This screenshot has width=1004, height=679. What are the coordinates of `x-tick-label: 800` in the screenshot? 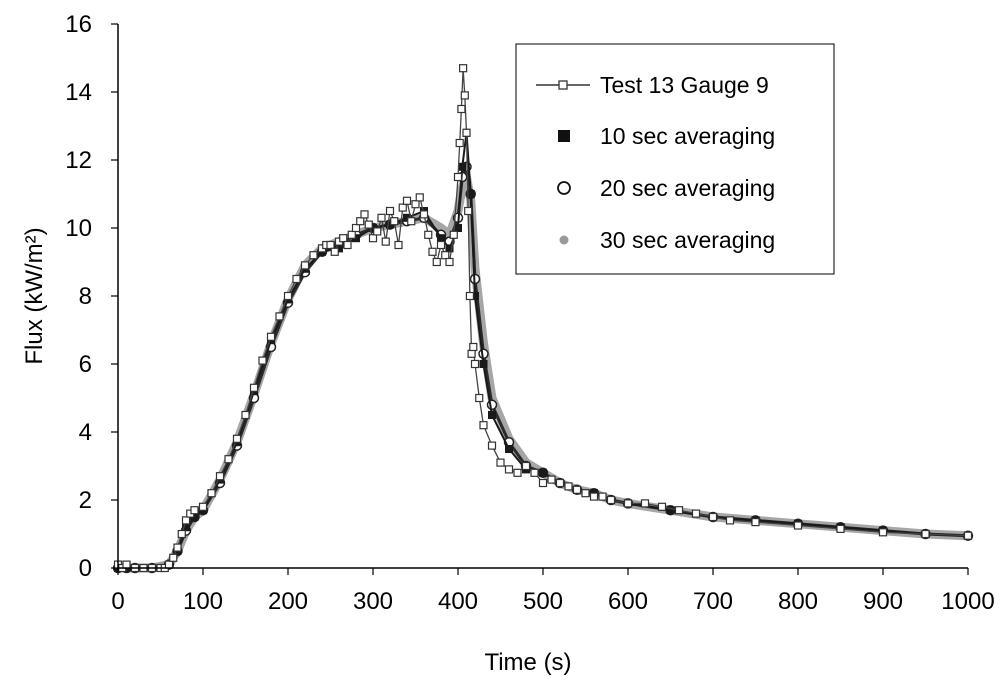 It's located at (798, 601).